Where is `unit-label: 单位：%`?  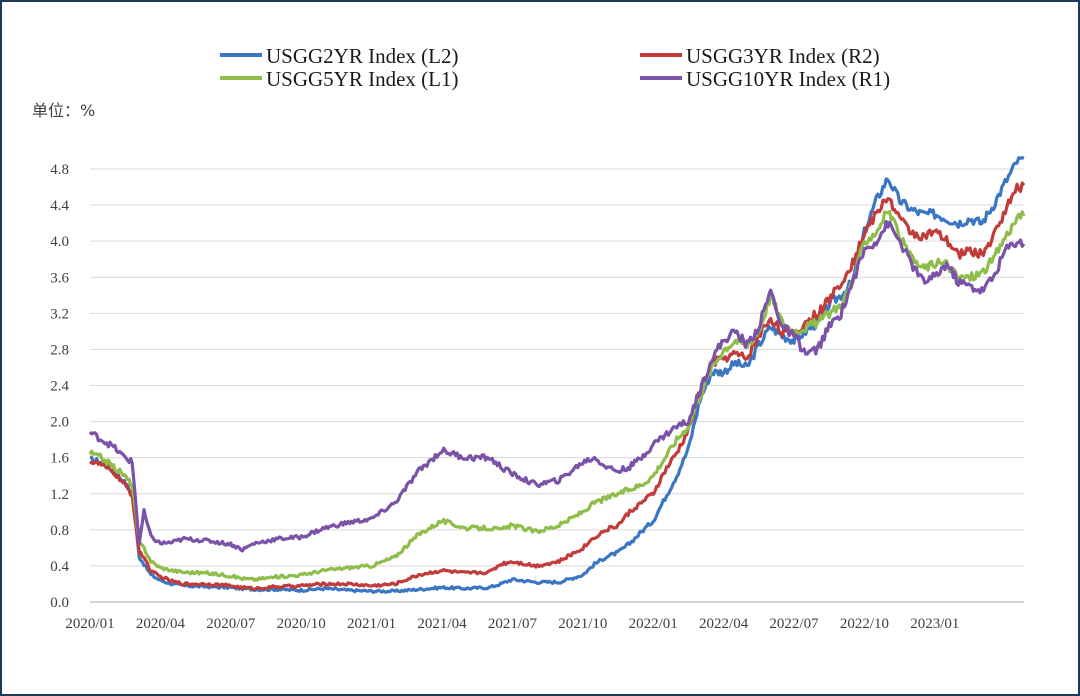 unit-label: 单位：% is located at coordinates (63, 110).